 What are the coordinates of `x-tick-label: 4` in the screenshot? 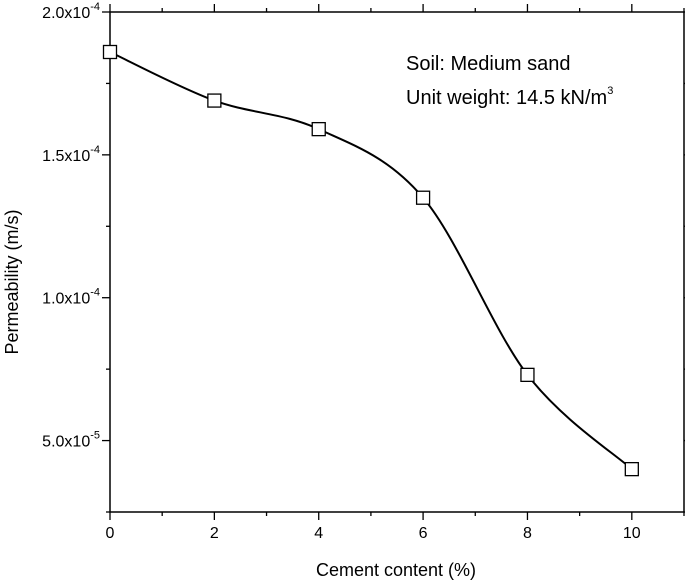 It's located at (318, 533).